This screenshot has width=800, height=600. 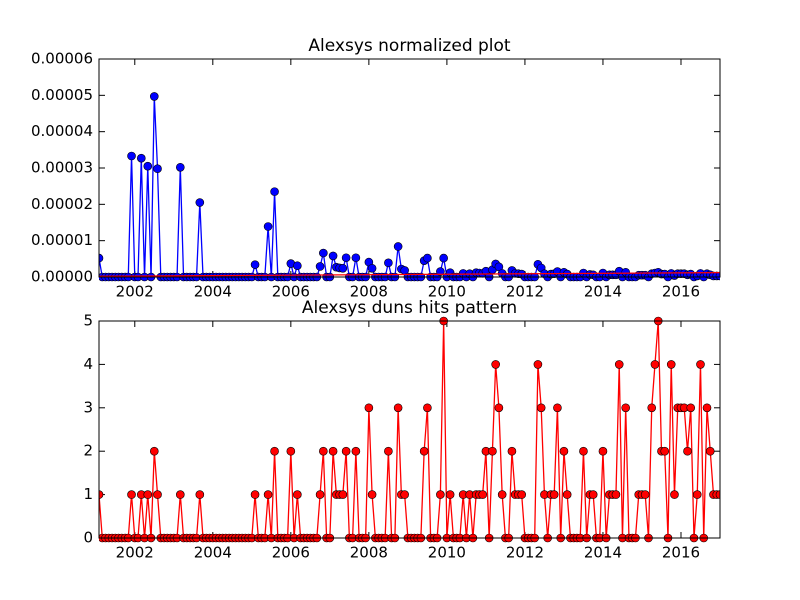 What do you see at coordinates (62, 168) in the screenshot?
I see `y-tick-label: 0.00003` at bounding box center [62, 168].